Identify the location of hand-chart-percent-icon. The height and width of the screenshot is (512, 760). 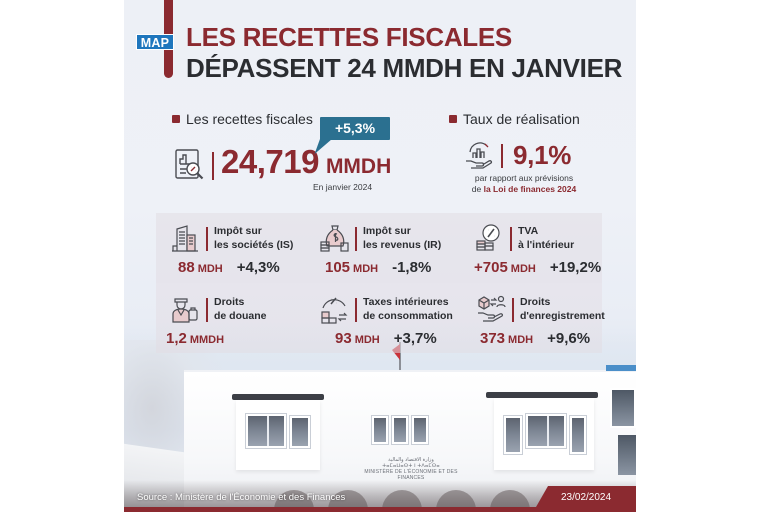
(479, 155).